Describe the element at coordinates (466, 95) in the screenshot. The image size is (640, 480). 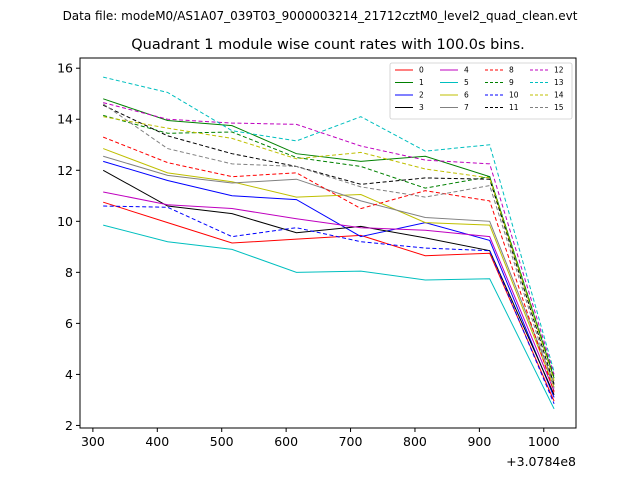
I see `legend-label-6: 6` at that location.